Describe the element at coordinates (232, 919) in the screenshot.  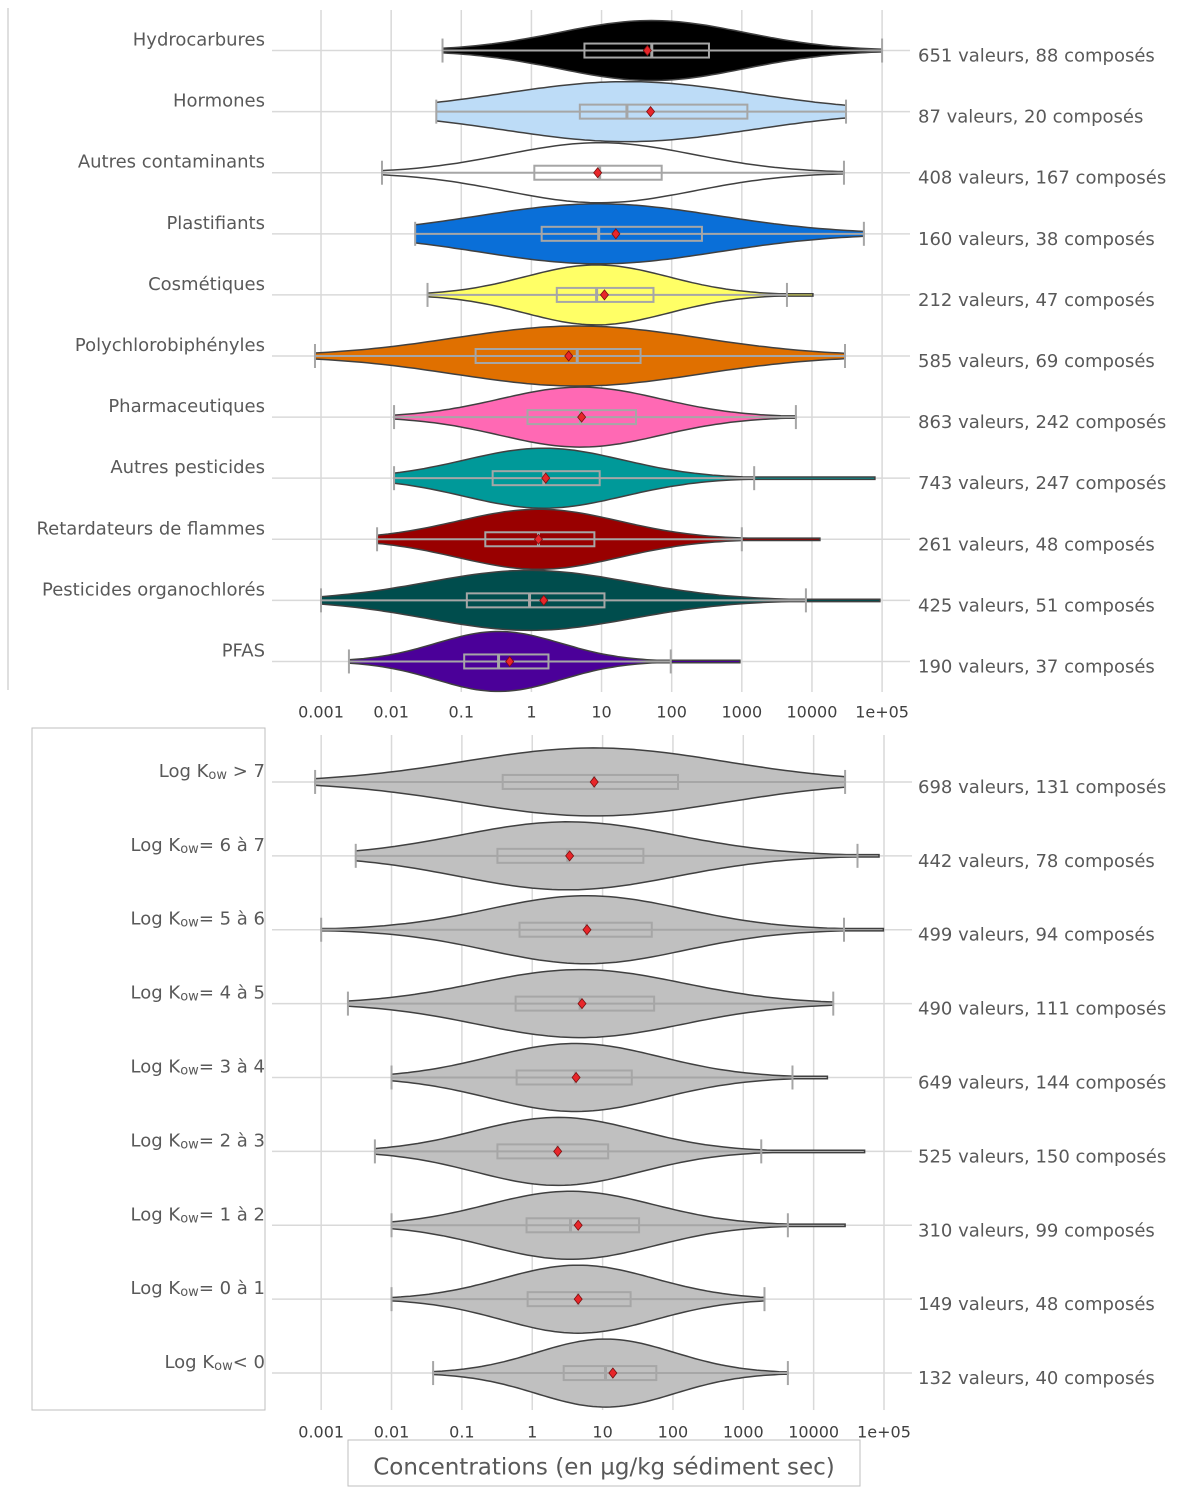
I see `label-suffix: = 5 à 6` at that location.